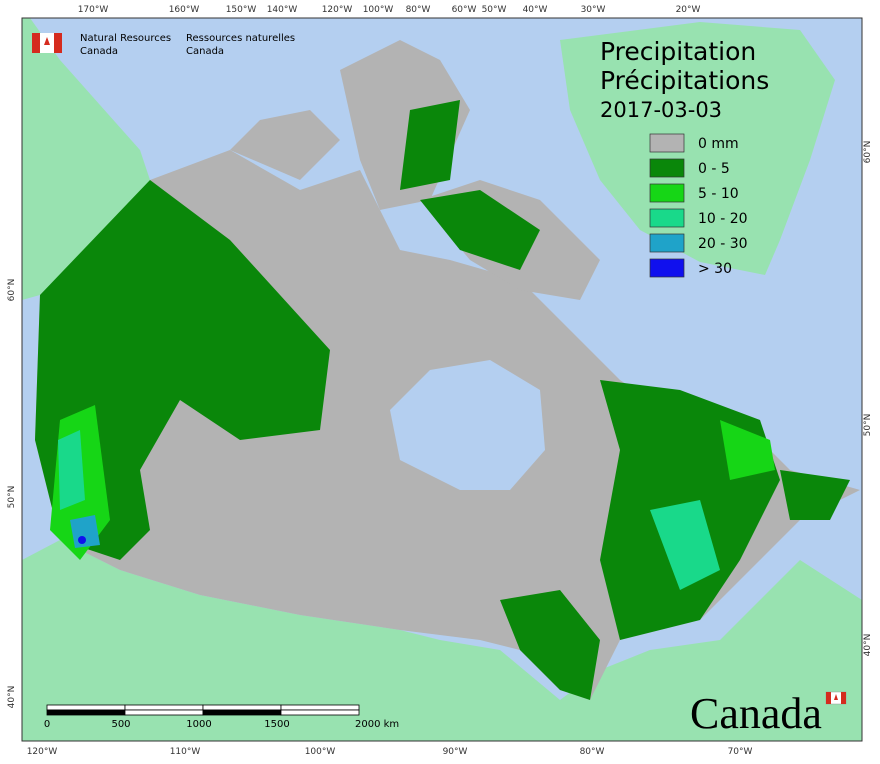  I want to click on longitude-label: 30°W, so click(593, 10).